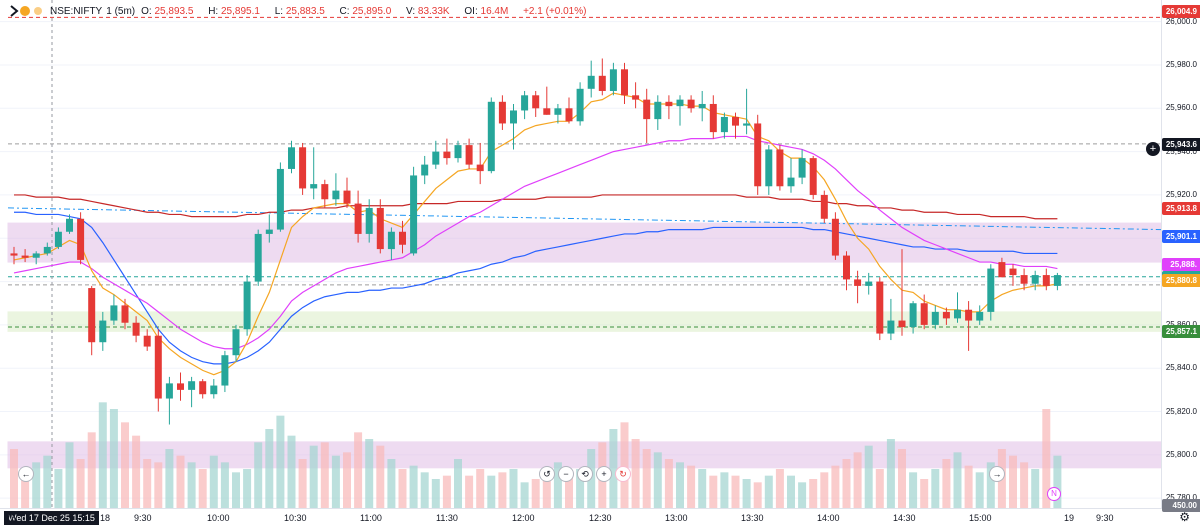  Describe the element at coordinates (1153, 149) in the screenshot. I see `add-alert-button: +` at that location.